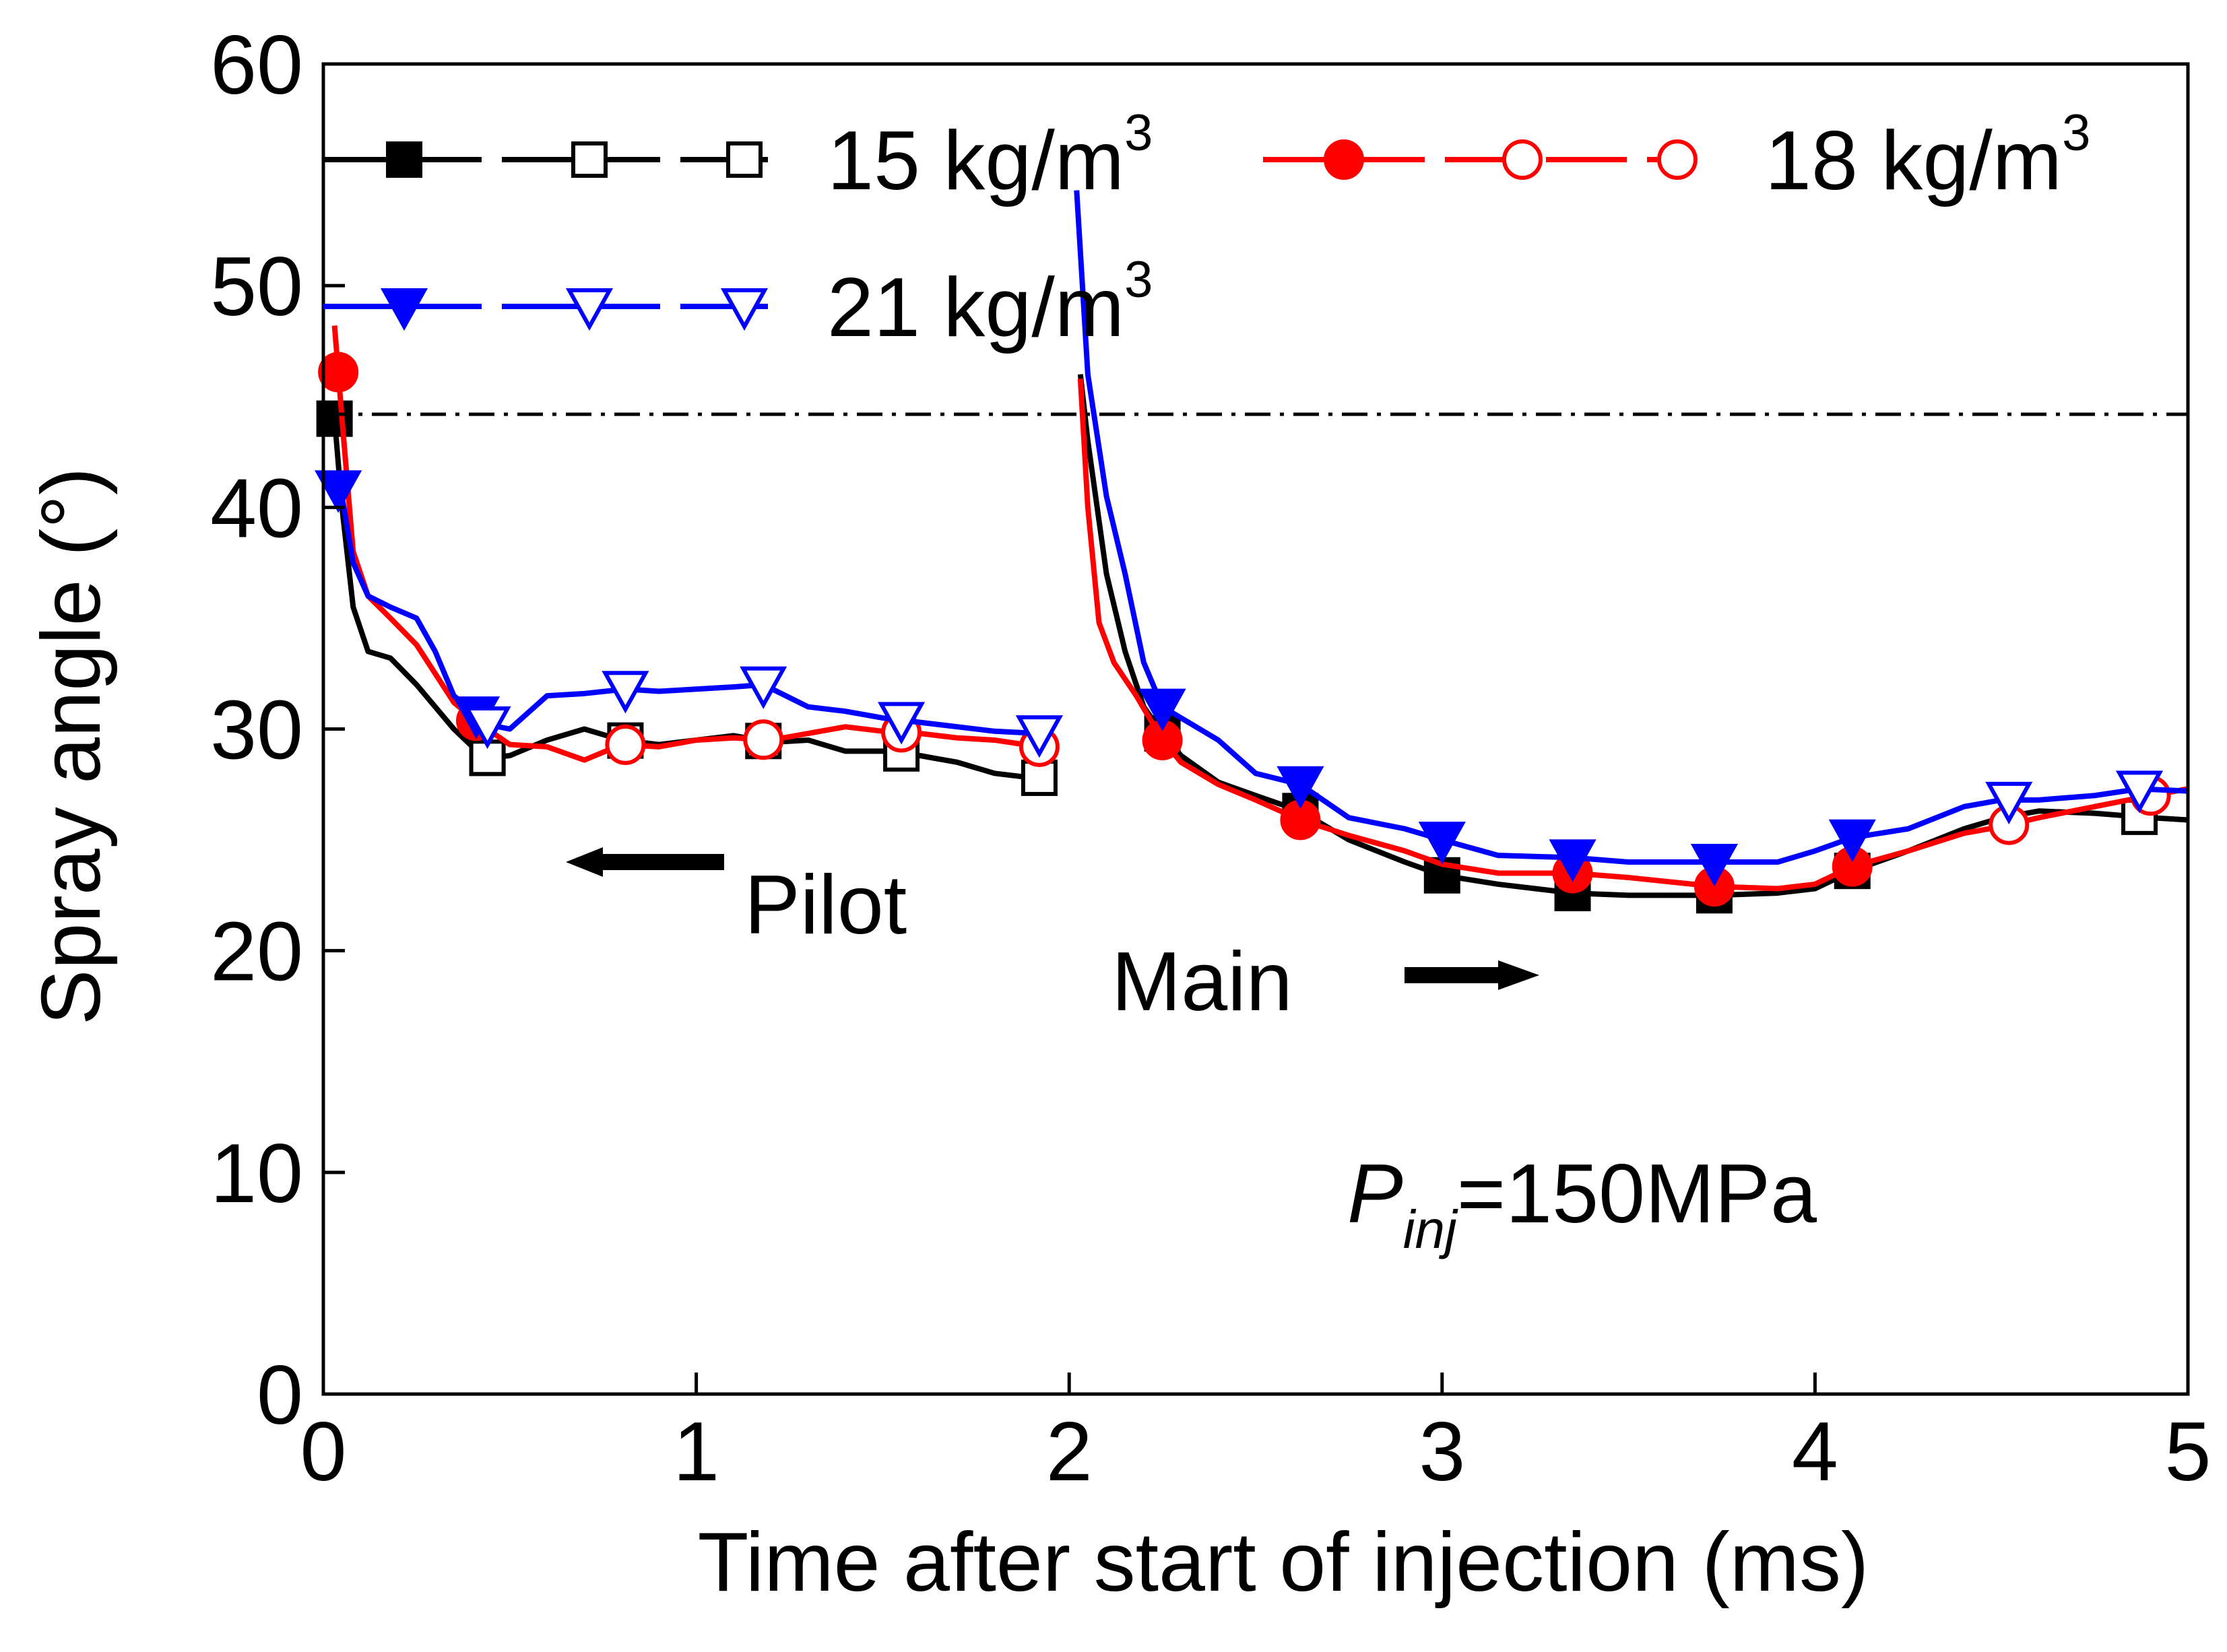 Image resolution: width=2227 pixels, height=1652 pixels. I want to click on pressure-symbol: P, so click(1375, 1194).